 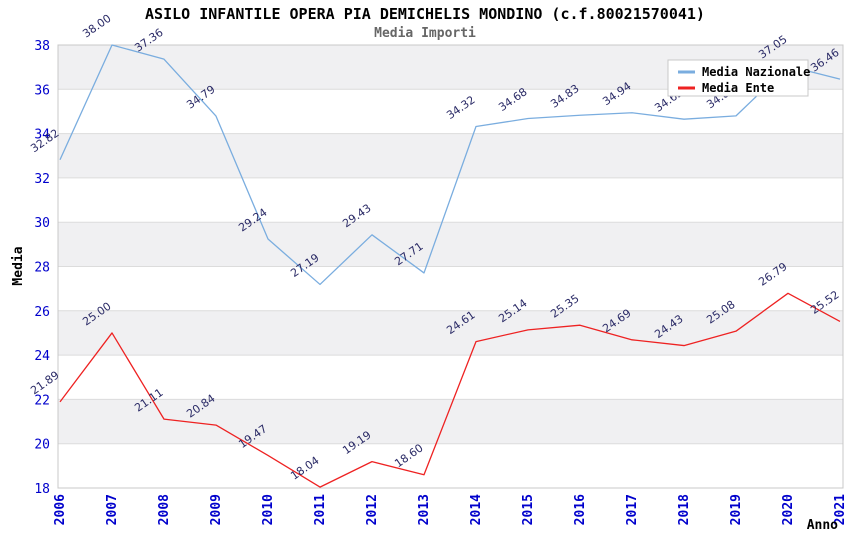 What do you see at coordinates (42, 489) in the screenshot?
I see `y-tick-label: 18` at bounding box center [42, 489].